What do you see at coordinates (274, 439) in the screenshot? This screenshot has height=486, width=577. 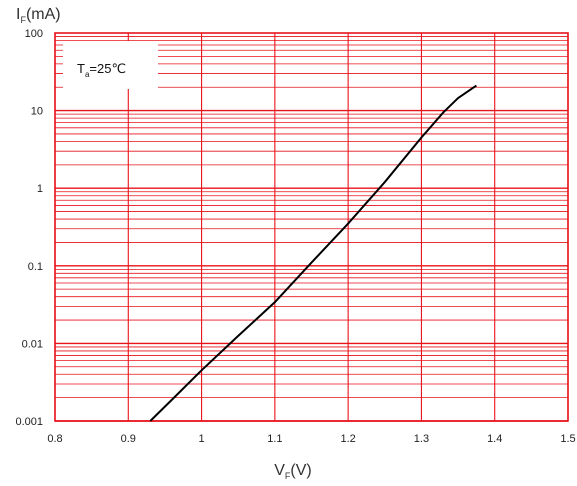 I see `x-tick-label: 1.1` at bounding box center [274, 439].